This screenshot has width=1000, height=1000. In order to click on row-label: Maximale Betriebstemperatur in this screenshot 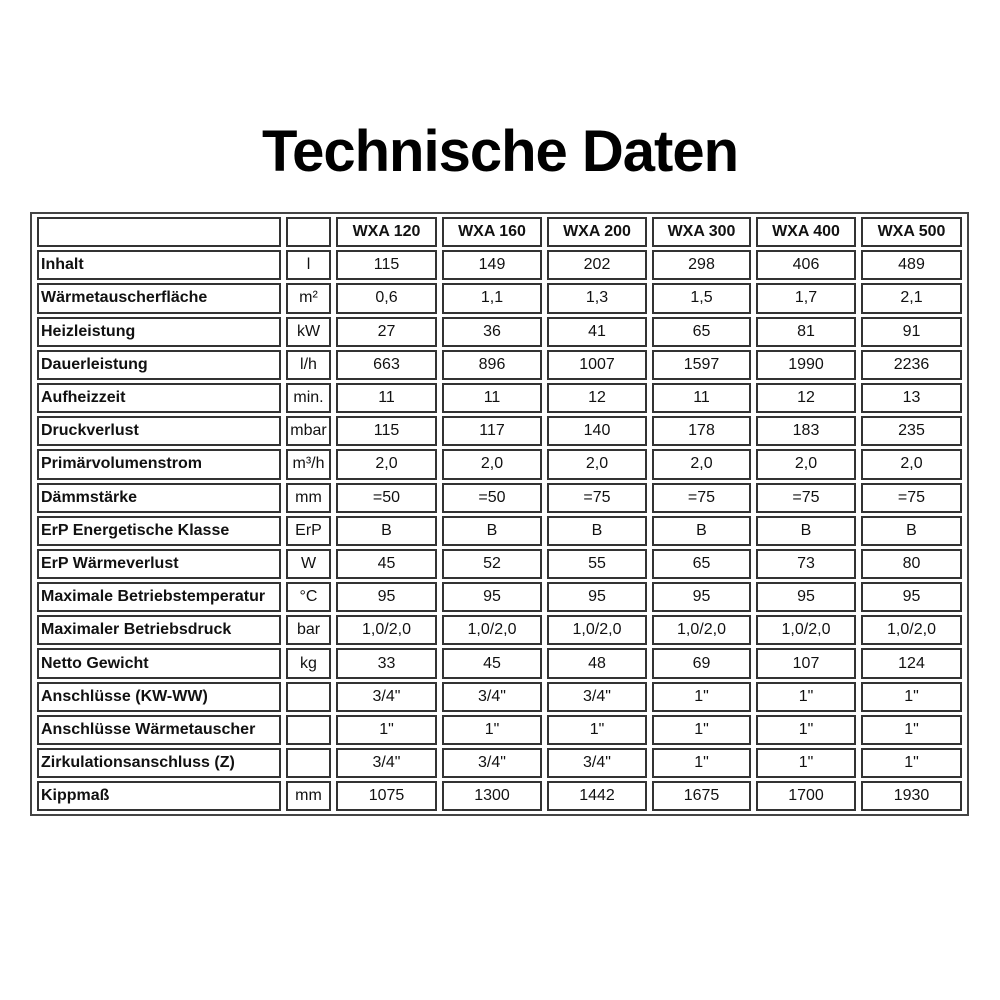, I will do `click(159, 597)`.